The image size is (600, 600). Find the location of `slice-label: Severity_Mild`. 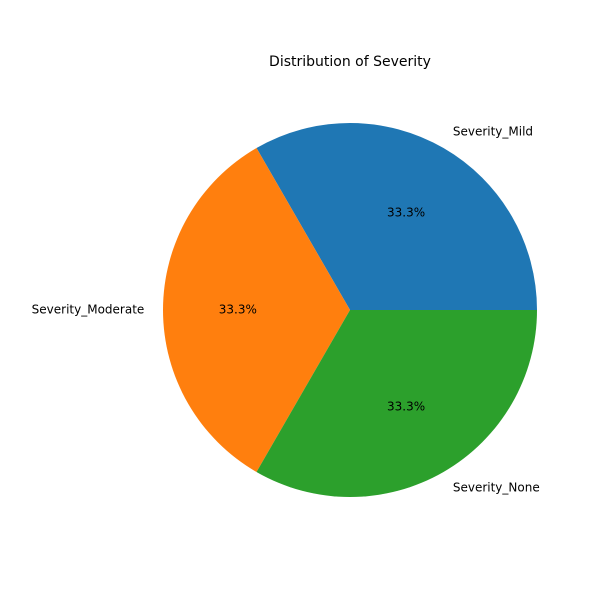

slice-label: Severity_Mild is located at coordinates (493, 131).